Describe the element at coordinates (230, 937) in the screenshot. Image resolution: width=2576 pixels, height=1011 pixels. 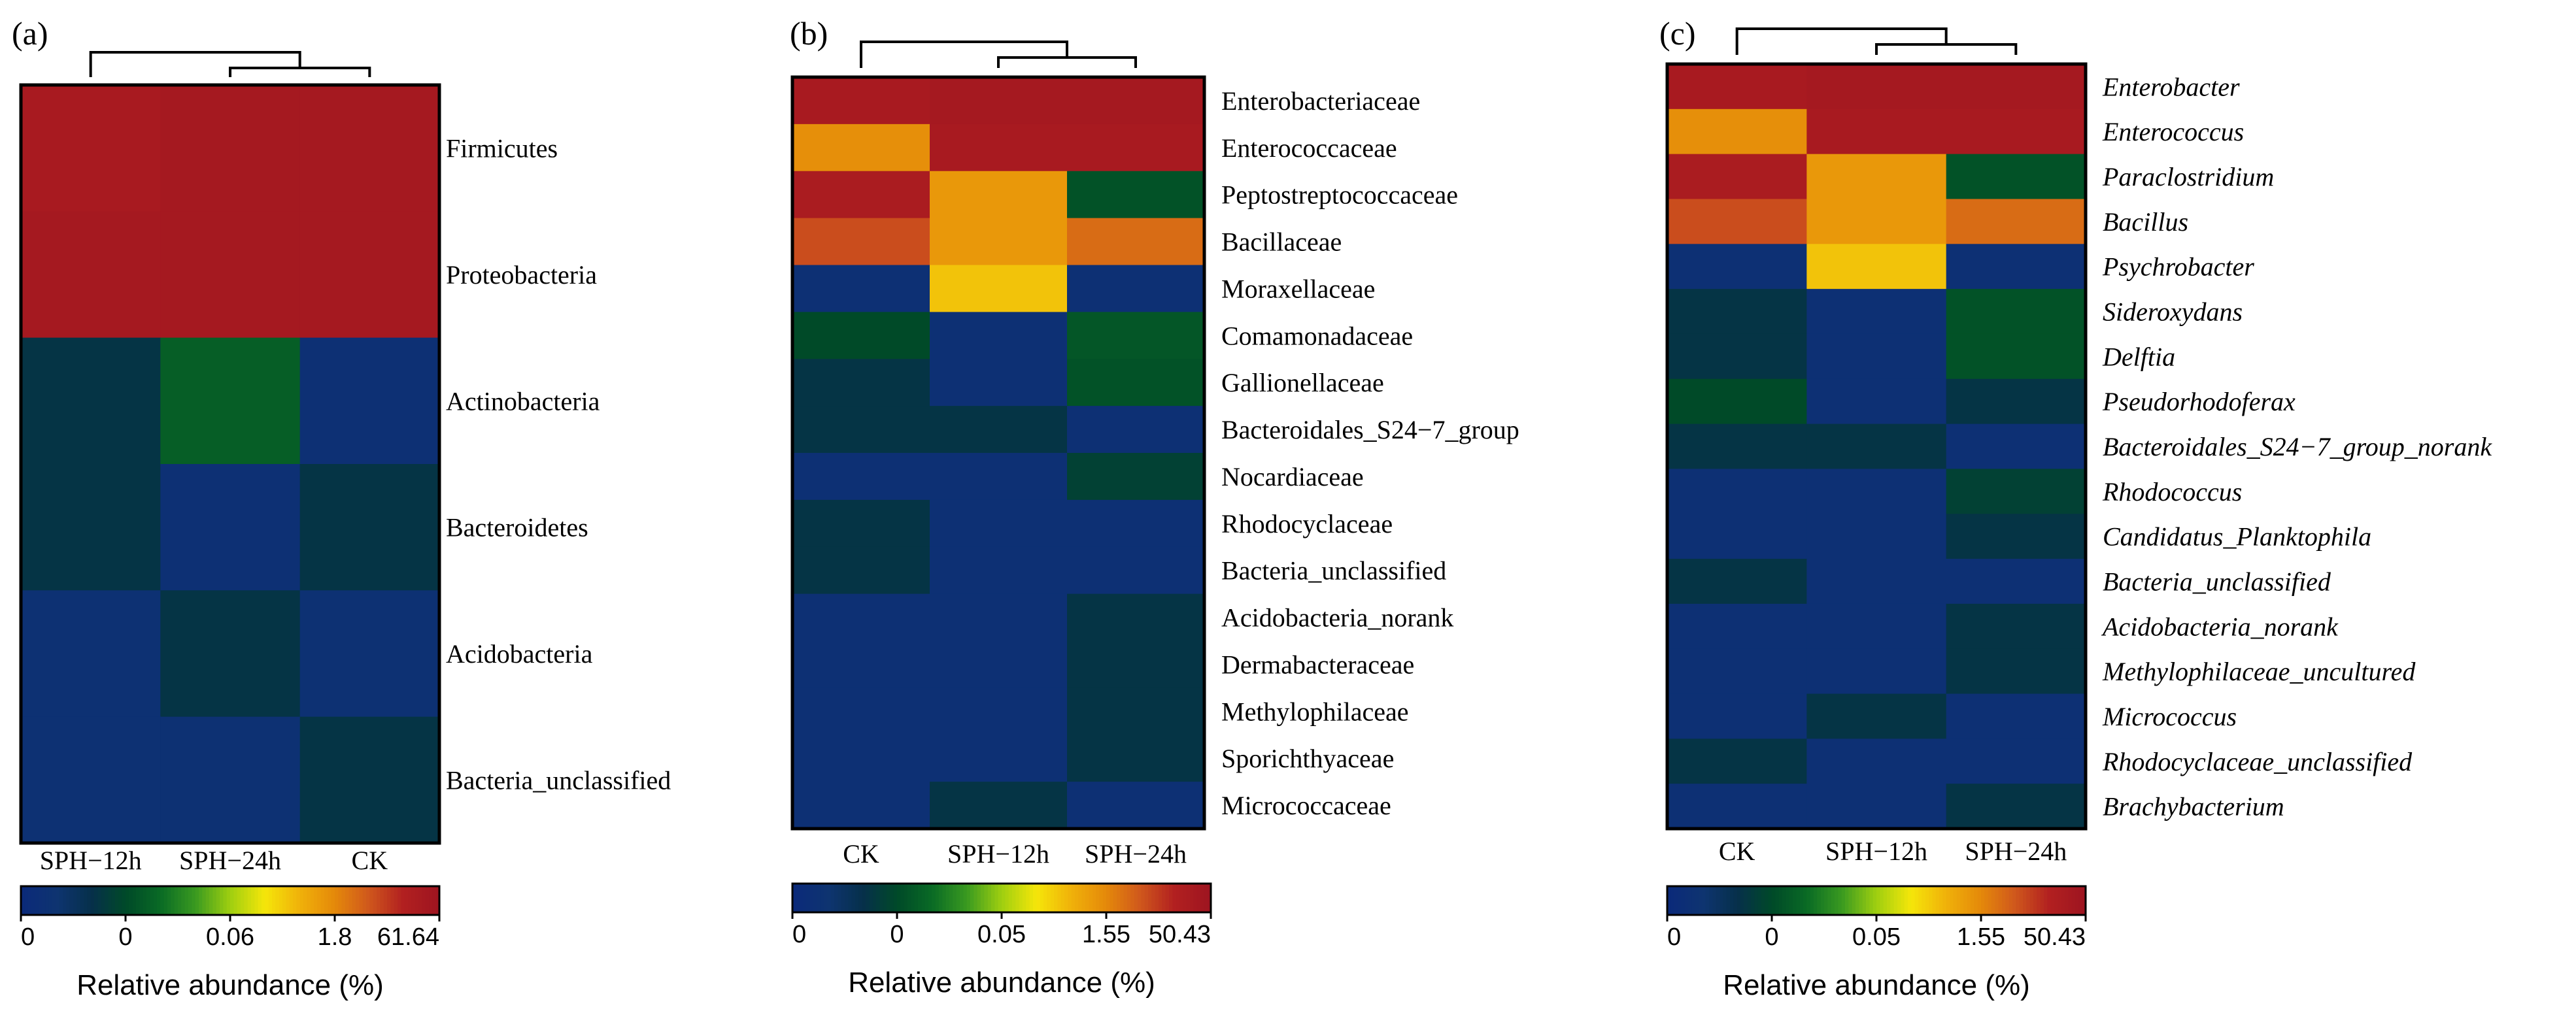
I see `colorbar-tick-label: 0.06` at that location.